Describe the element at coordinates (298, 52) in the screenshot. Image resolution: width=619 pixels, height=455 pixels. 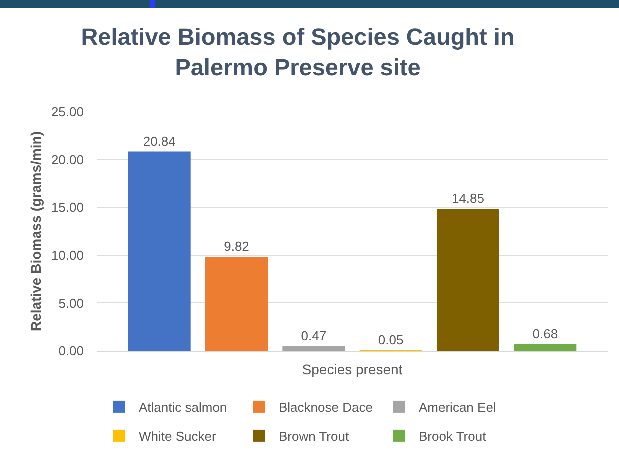
I see `chart-title: Relative Biomass of Species Caught in Palermo Preserve site` at that location.